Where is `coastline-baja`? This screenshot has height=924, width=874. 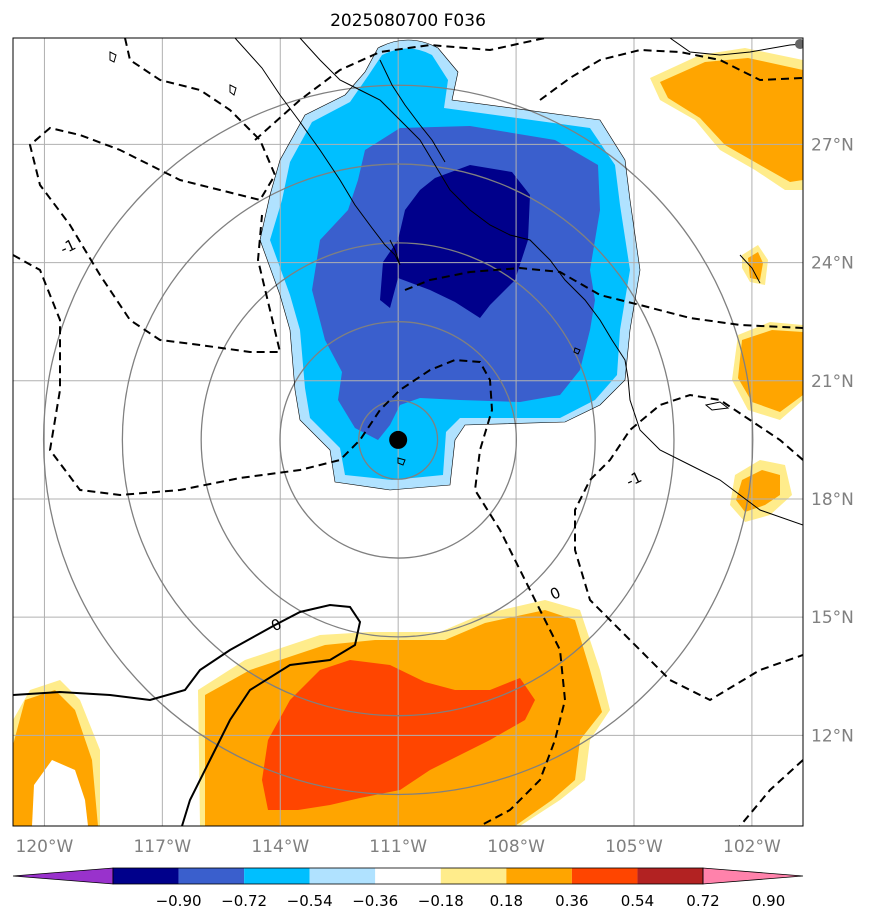
coastline-baja is located at coordinates (317, 152).